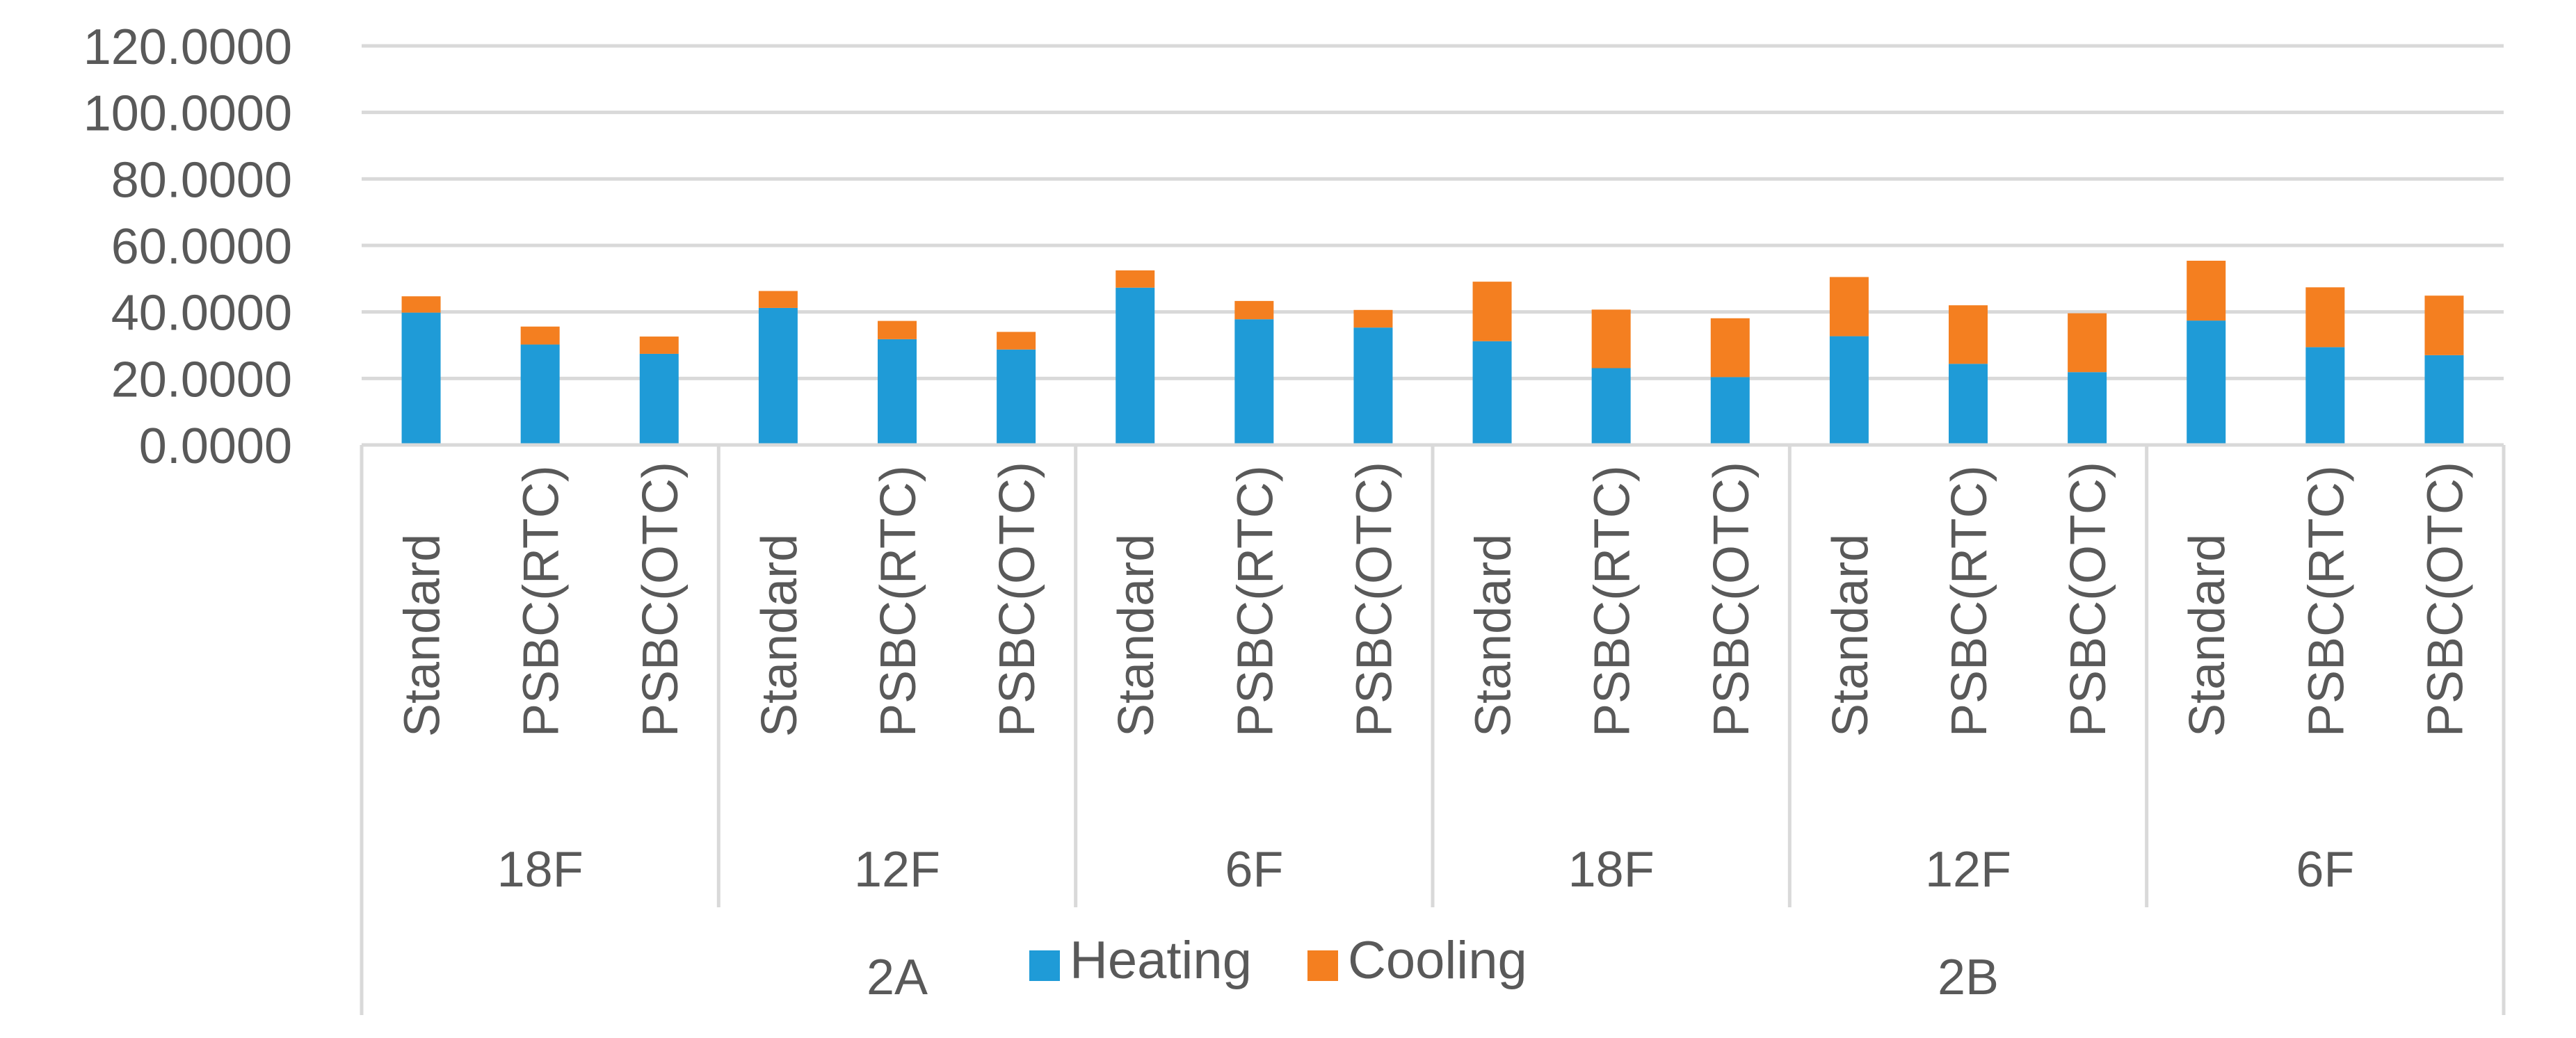 The image size is (2576, 1038). I want to click on legend-label-heating: Heating, so click(1161, 961).